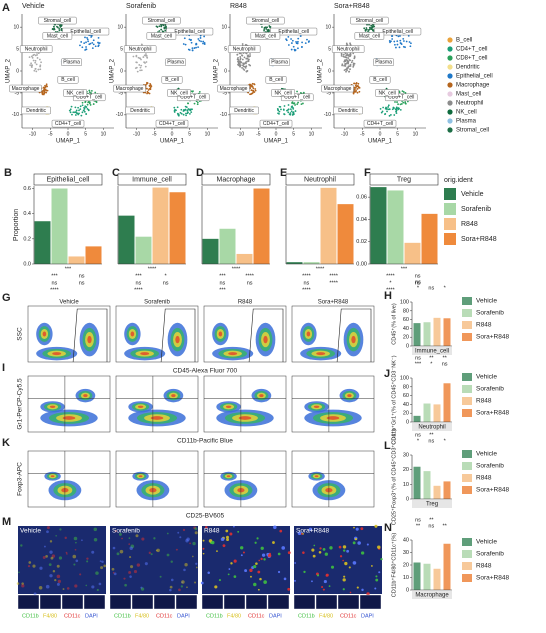 This screenshot has height=633, width=546. Describe the element at coordinates (282, 93) in the screenshot. I see `cluster-label: NK_cell` at that location.